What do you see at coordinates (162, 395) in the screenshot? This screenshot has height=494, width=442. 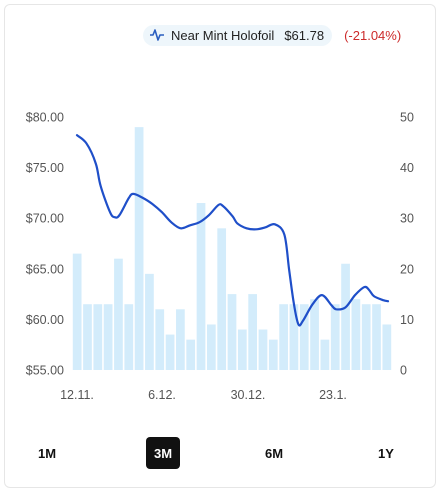 I see `x-tick-label: 6.12.` at bounding box center [162, 395].